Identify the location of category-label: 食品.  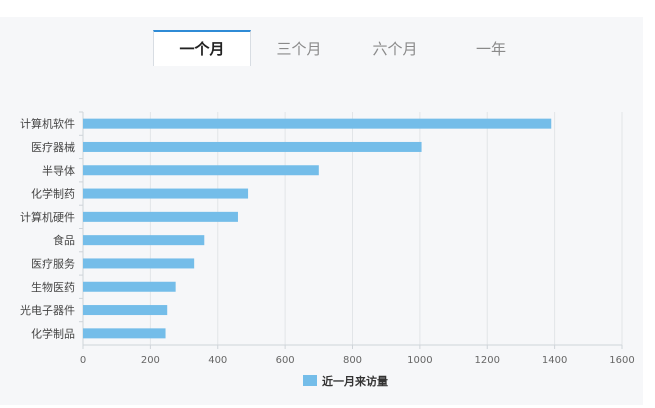
(64, 240).